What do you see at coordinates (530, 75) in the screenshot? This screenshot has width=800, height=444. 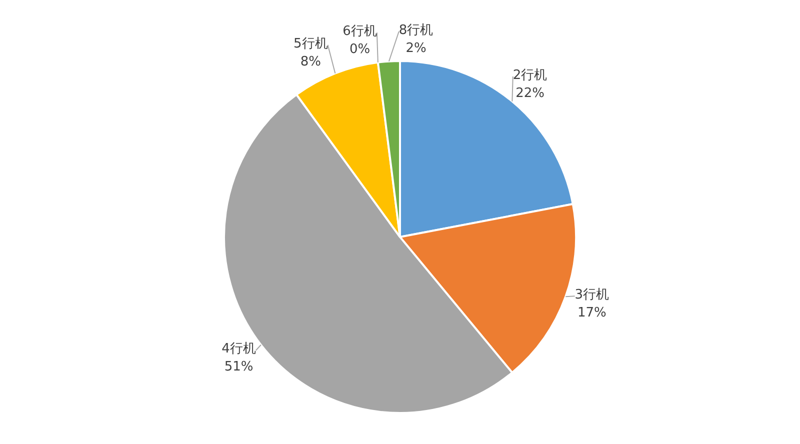 I see `slice-label: 2行机` at bounding box center [530, 75].